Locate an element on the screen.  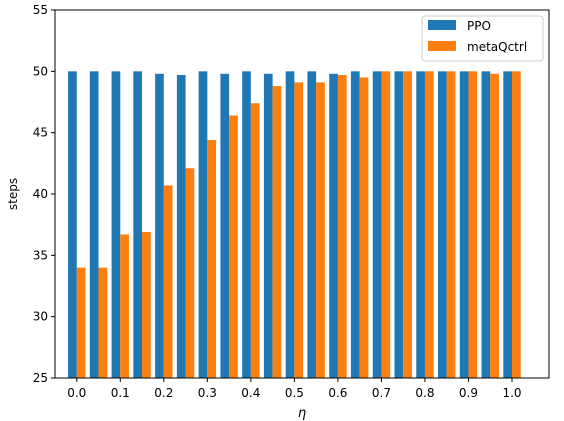
x-tick-label: 0.8 is located at coordinates (424, 393).